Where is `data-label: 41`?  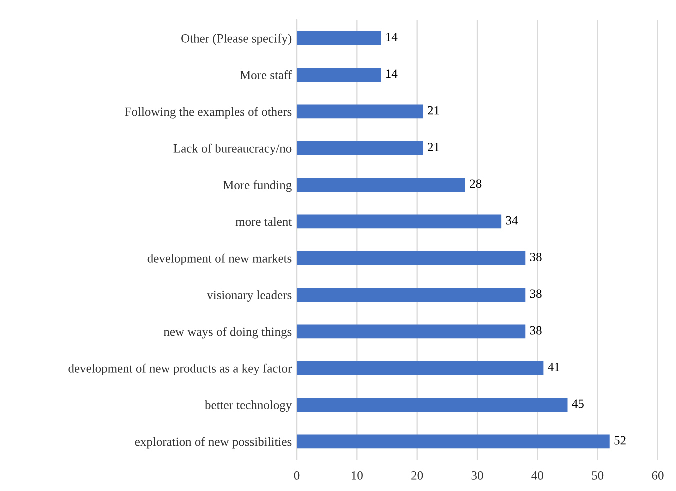
data-label: 41 is located at coordinates (554, 367).